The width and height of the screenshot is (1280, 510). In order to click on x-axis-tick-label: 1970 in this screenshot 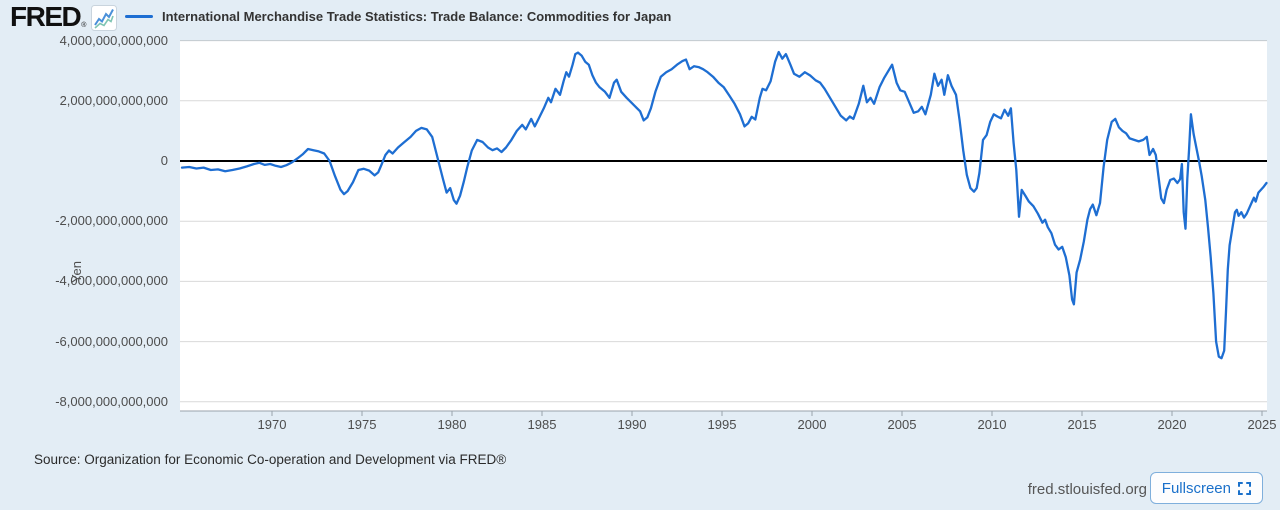, I will do `click(272, 424)`.